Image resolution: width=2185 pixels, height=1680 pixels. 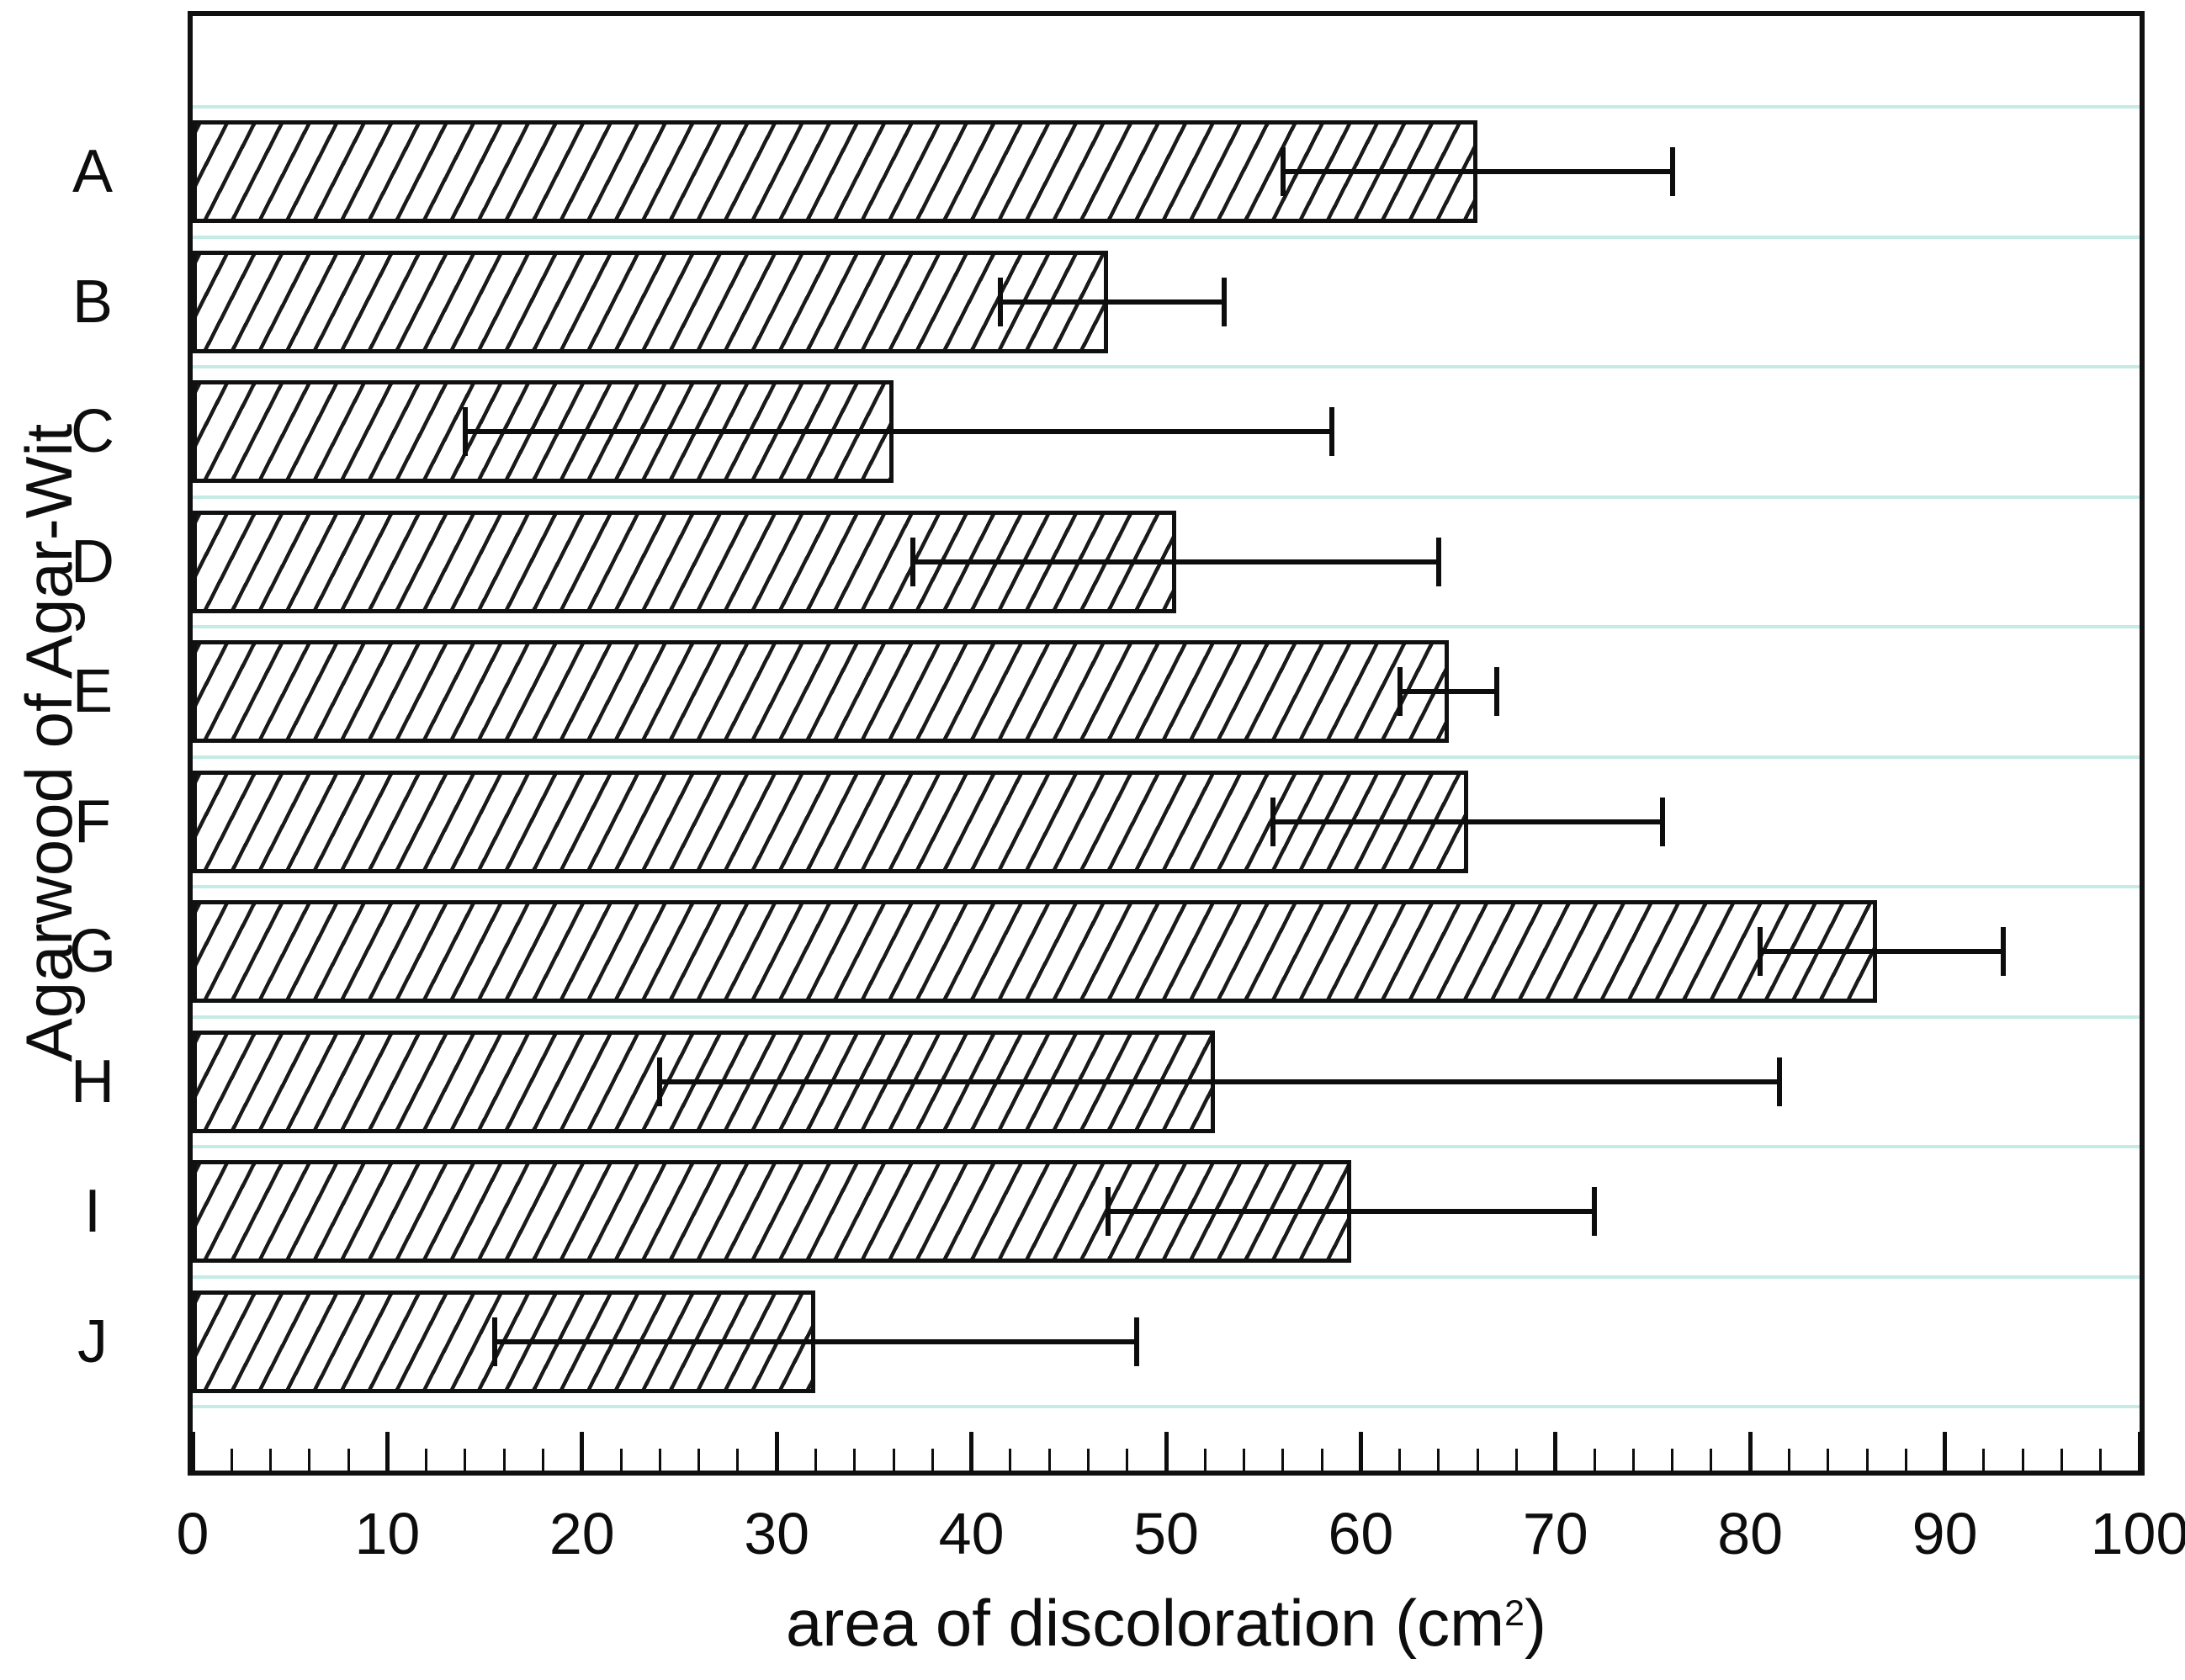 I want to click on error-bar-E, so click(x=1449, y=692).